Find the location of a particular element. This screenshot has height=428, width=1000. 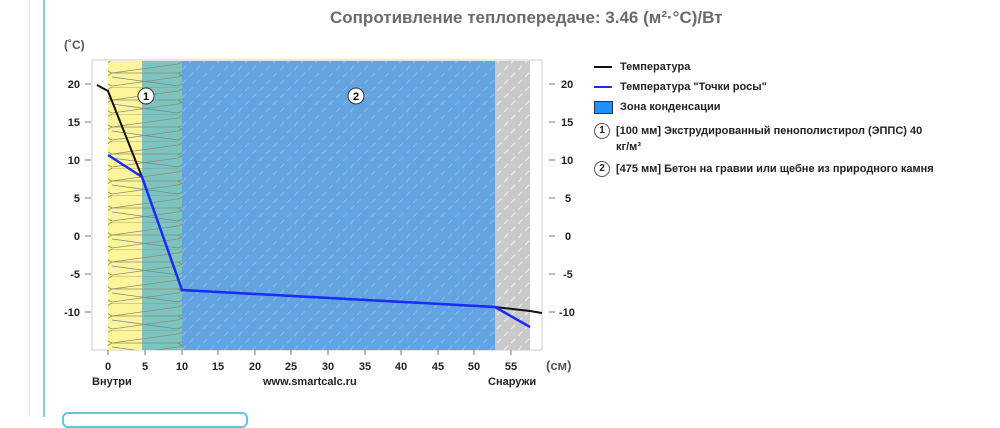

x-axis-unit: (см) is located at coordinates (559, 365).